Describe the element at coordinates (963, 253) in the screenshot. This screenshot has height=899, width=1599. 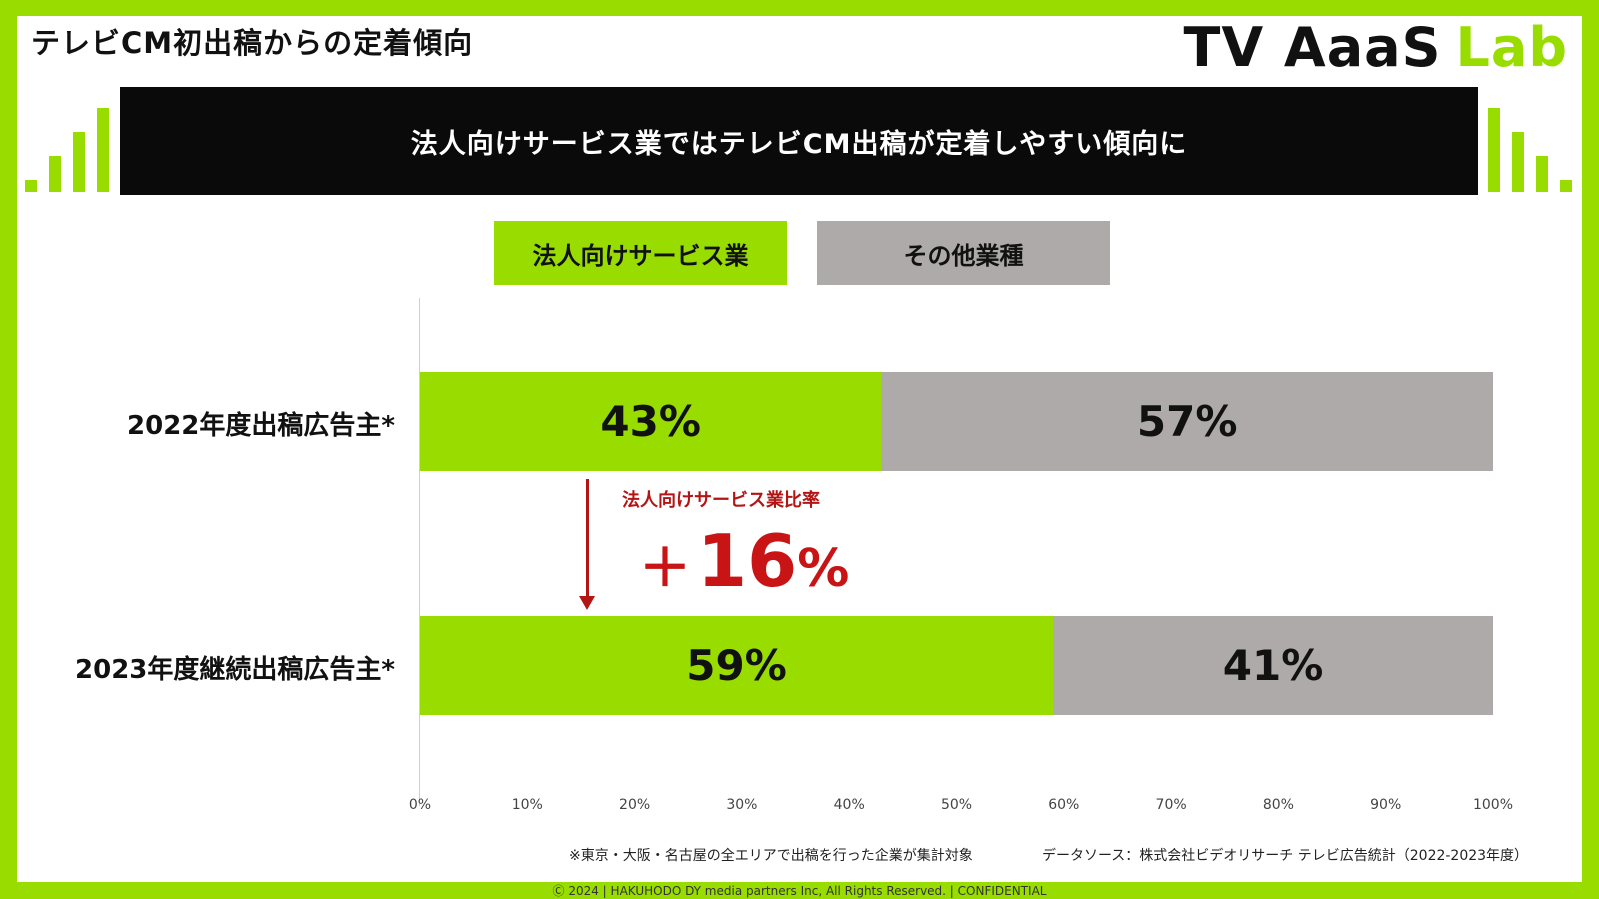
I see `legend-item-other-industries: その他業種` at that location.